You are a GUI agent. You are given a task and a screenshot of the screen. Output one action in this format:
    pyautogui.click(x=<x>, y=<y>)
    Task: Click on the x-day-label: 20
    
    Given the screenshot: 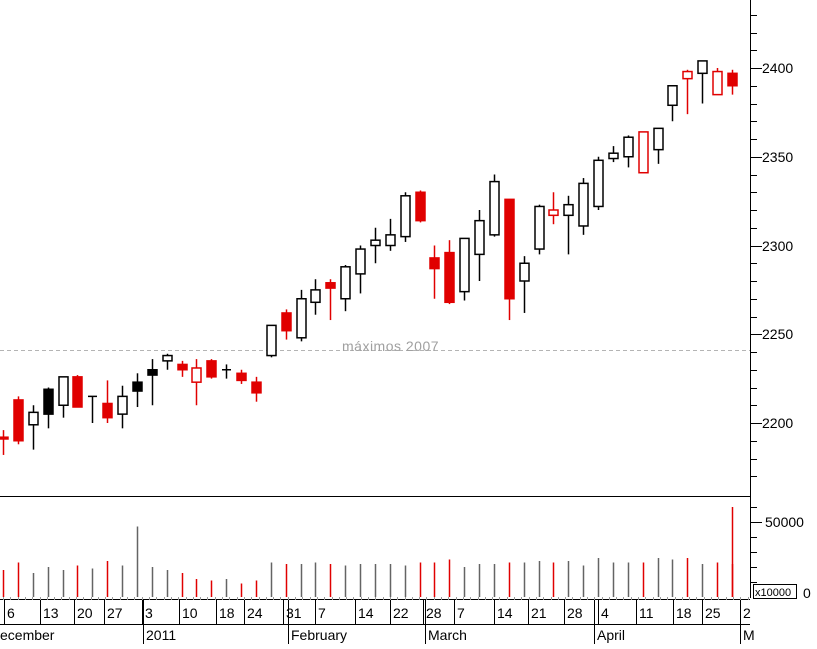 What is the action you would take?
    pyautogui.click(x=85, y=613)
    